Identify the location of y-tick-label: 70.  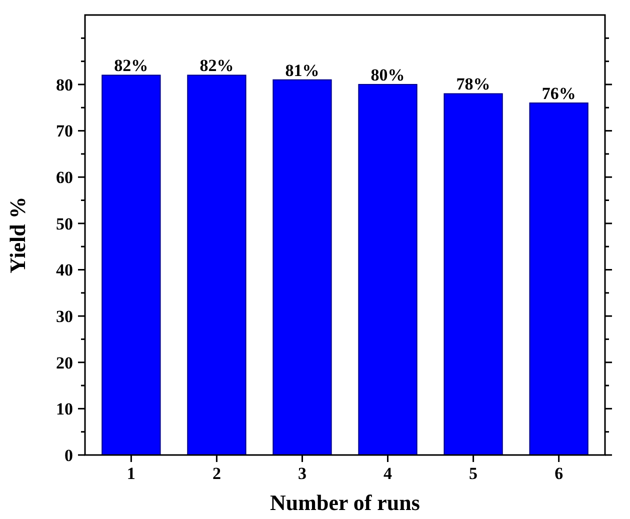
(64, 131).